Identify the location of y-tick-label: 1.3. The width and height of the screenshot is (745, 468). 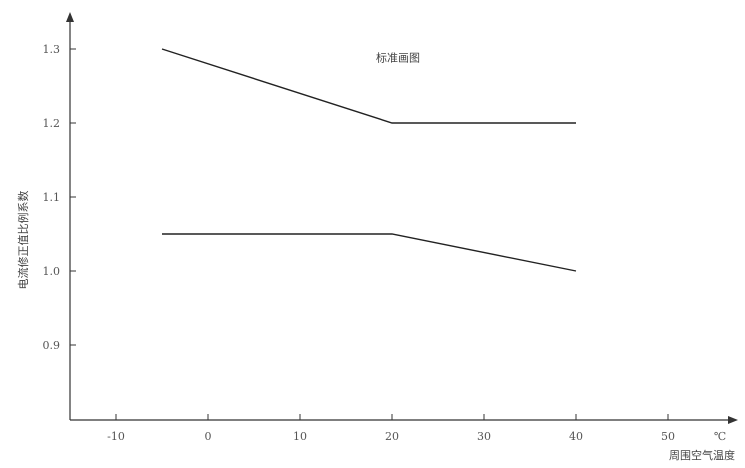
(52, 49).